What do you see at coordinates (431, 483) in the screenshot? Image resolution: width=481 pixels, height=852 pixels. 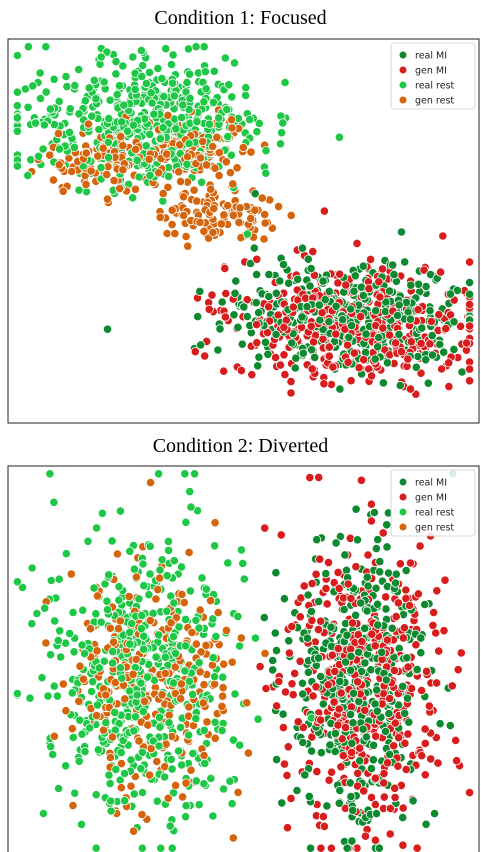 I see `legend-label-real-mi: real MI` at bounding box center [431, 483].